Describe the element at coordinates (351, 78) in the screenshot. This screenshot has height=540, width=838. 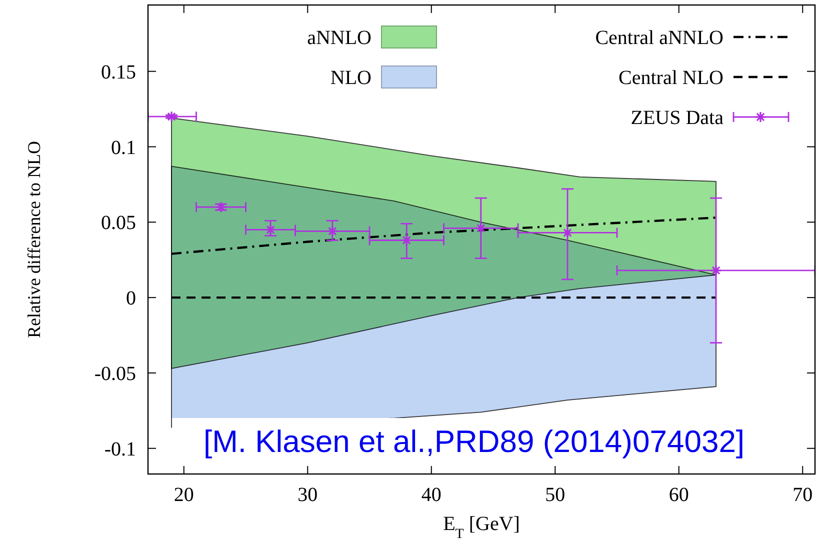
I see `legend-label: NLO` at that location.